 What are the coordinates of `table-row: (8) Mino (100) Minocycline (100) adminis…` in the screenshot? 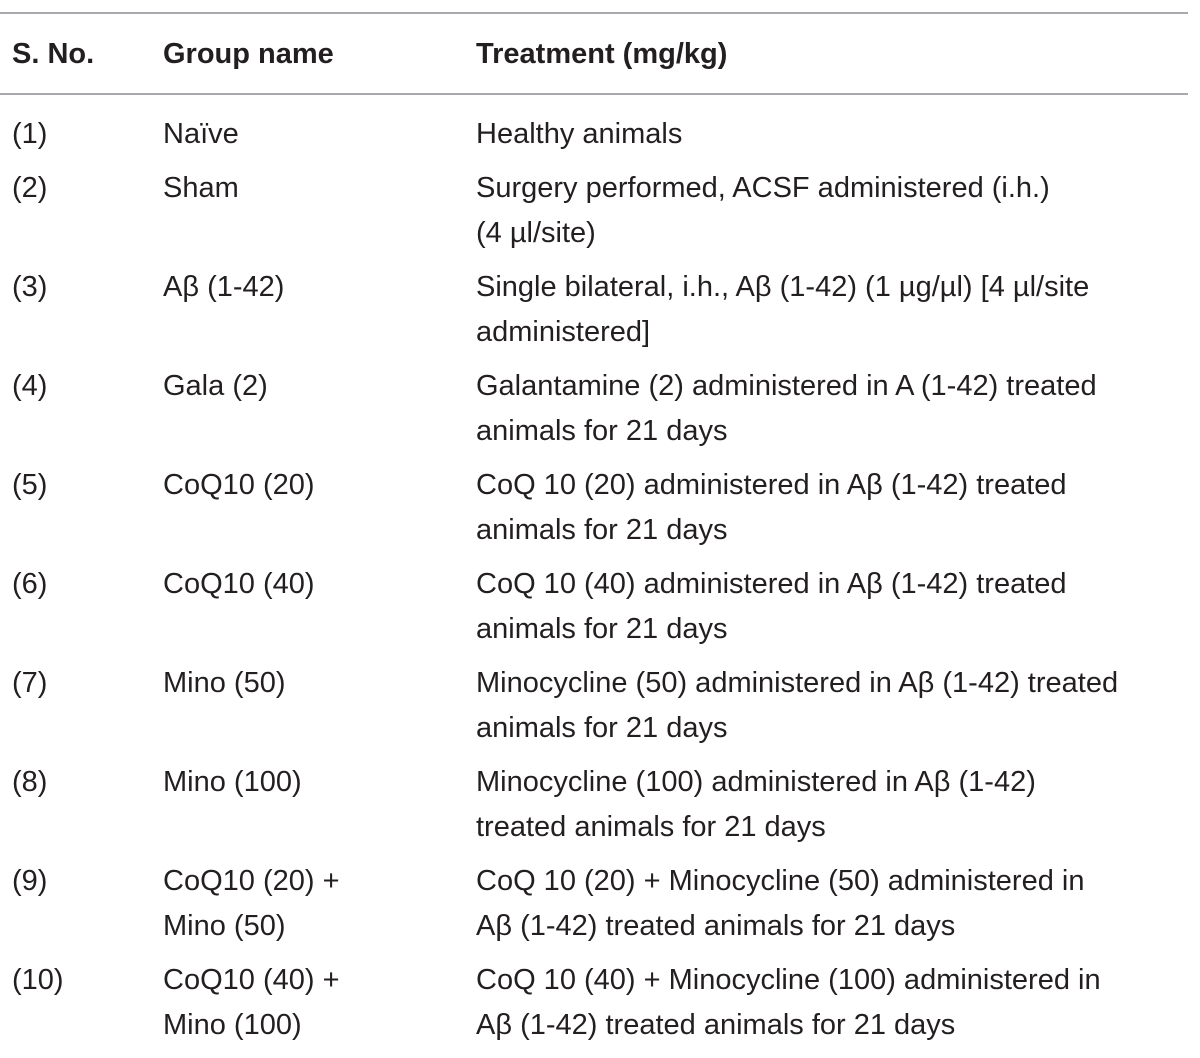 It's located at (600, 809).